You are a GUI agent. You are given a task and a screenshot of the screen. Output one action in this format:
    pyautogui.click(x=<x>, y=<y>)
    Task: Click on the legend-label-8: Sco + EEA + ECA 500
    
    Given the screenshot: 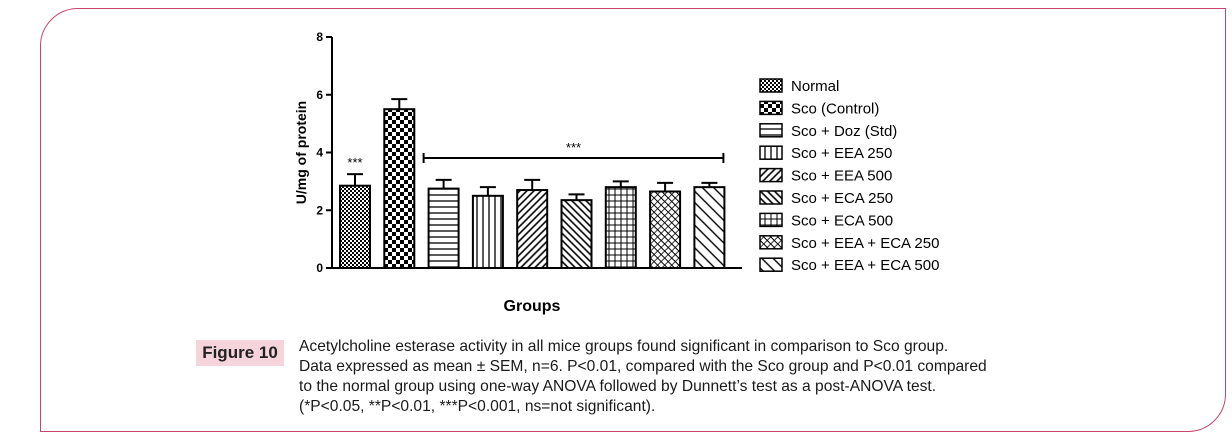 What is the action you would take?
    pyautogui.click(x=865, y=265)
    